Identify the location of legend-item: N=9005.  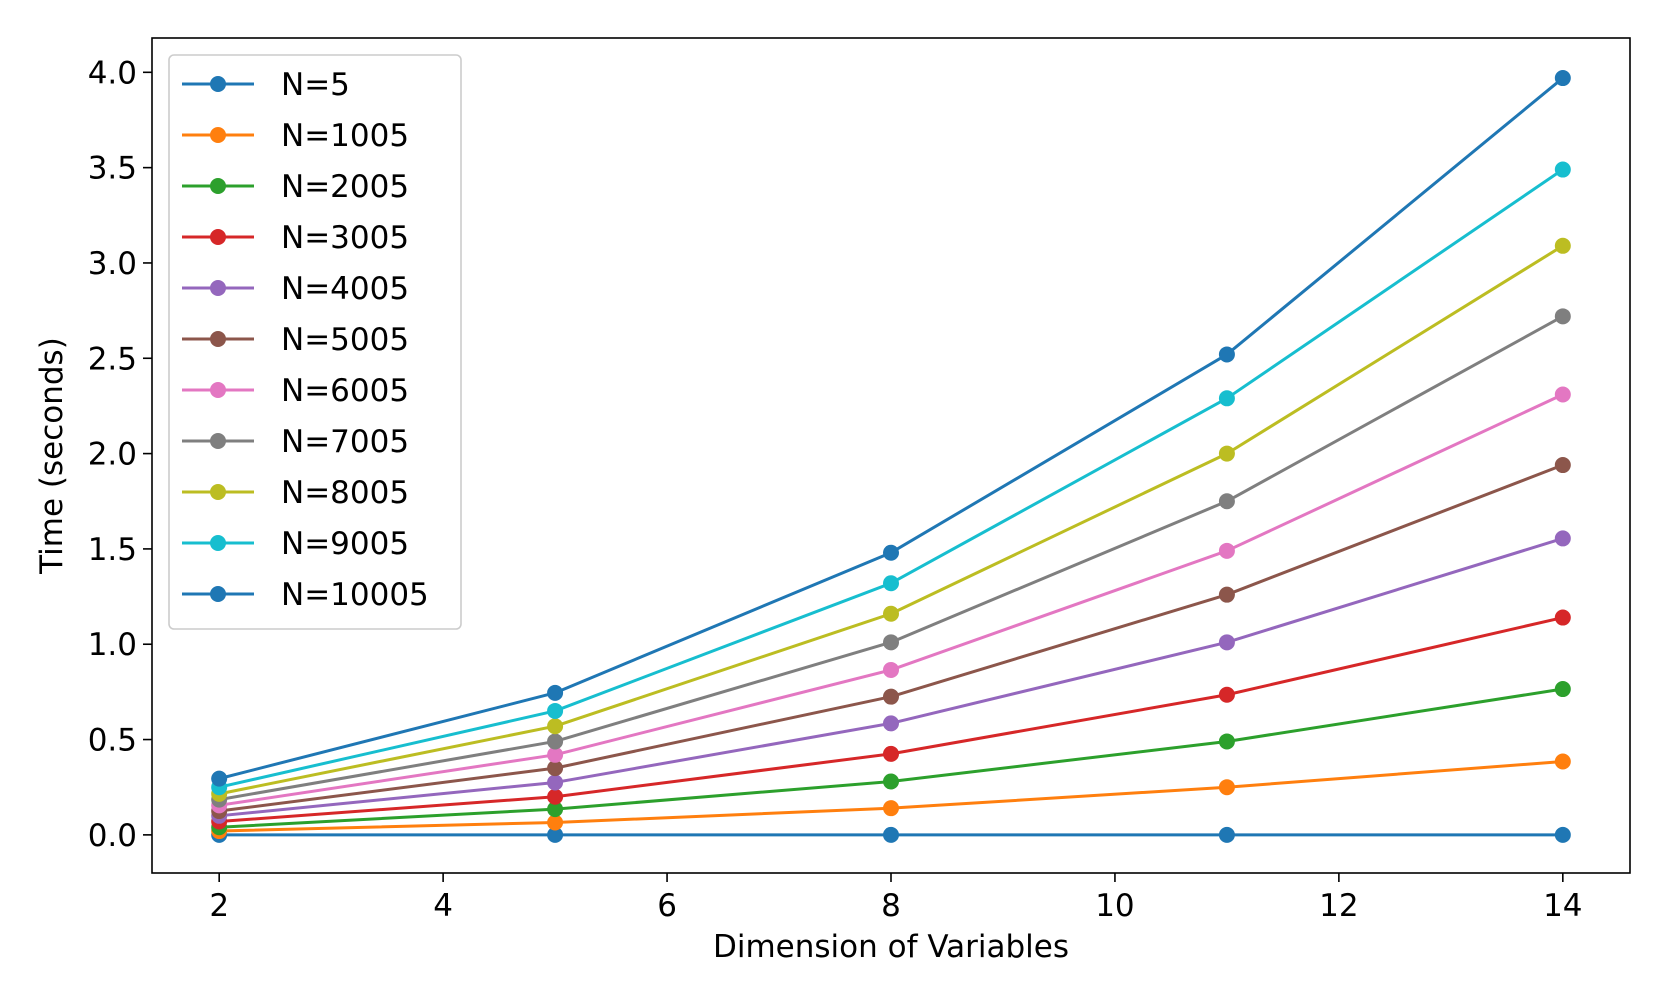
(295, 544).